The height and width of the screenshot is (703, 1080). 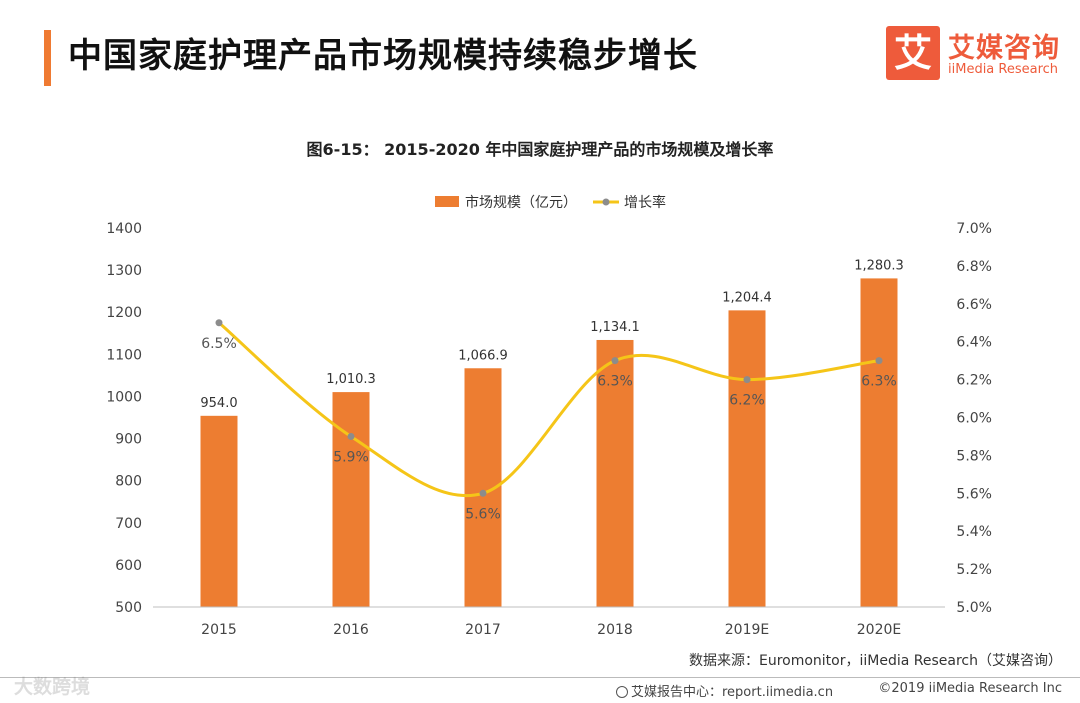 I want to click on growth-rate-label: 5.6%, so click(x=483, y=514).